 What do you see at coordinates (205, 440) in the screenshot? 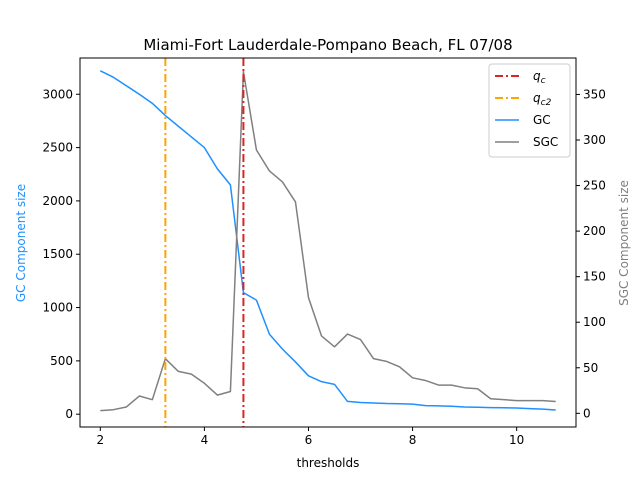
I see `x-tick-label: 4` at bounding box center [205, 440].